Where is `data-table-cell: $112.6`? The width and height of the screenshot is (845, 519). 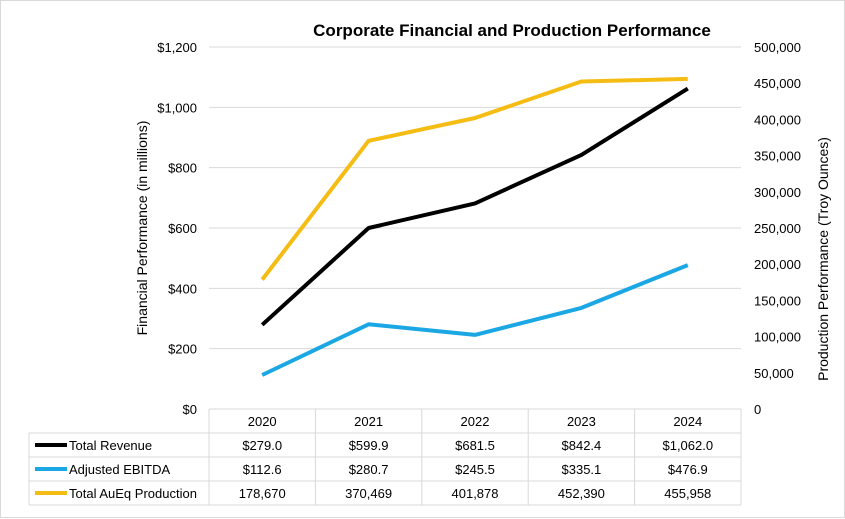 data-table-cell: $112.6 is located at coordinates (262, 469).